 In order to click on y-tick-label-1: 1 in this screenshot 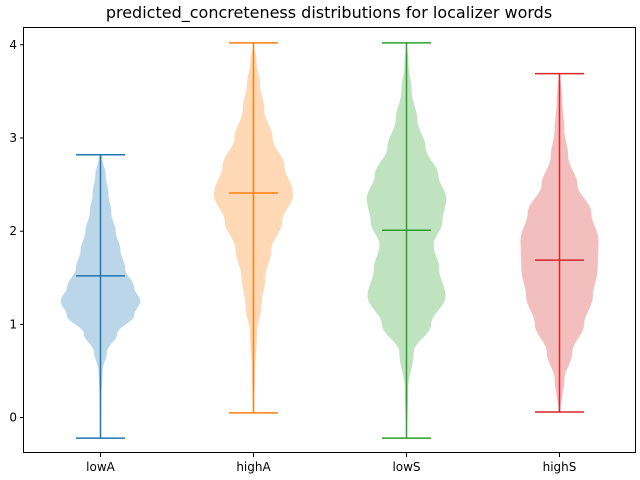, I will do `click(13, 324)`.